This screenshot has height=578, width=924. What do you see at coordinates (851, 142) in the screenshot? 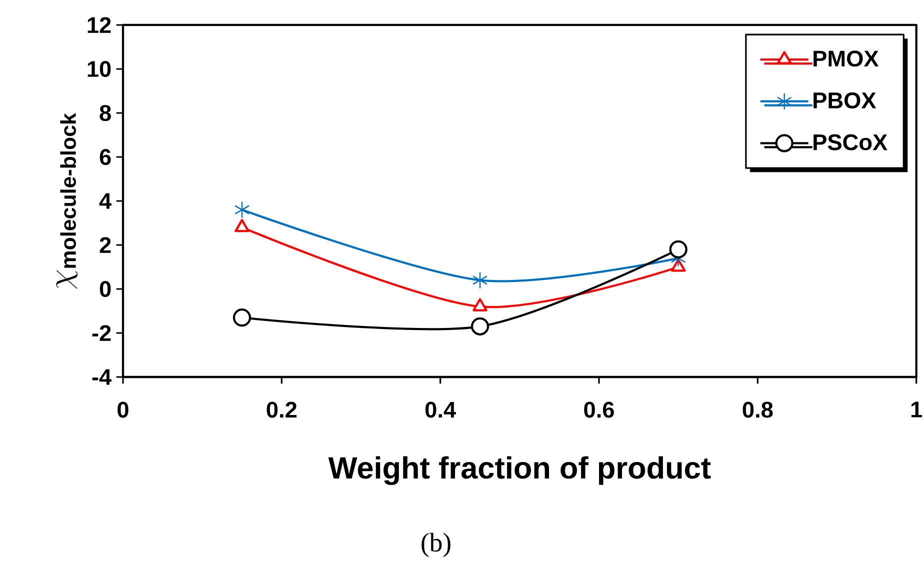
I see `legend-label: PSCoX` at bounding box center [851, 142].